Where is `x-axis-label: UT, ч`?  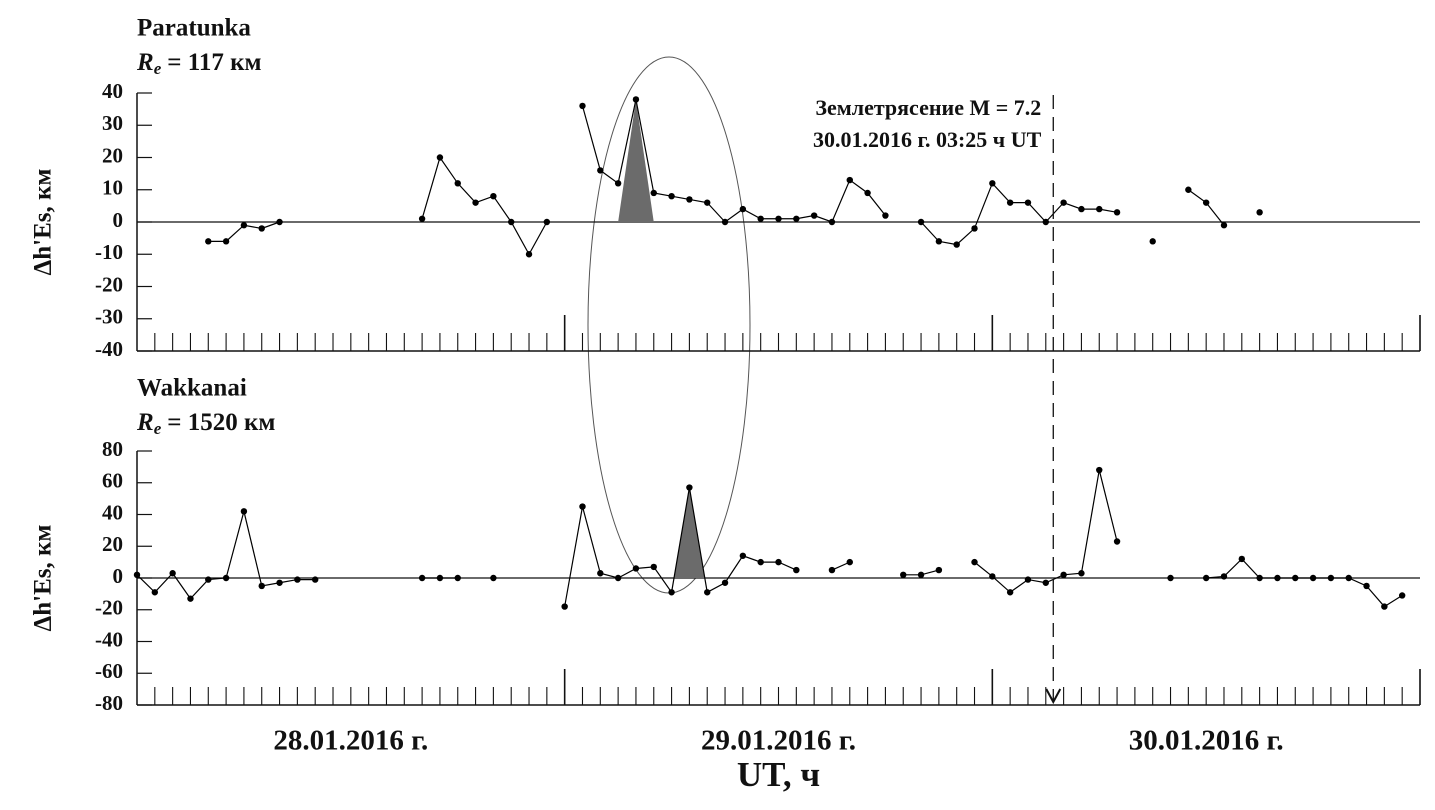
x-axis-label: UT, ч is located at coordinates (778, 774).